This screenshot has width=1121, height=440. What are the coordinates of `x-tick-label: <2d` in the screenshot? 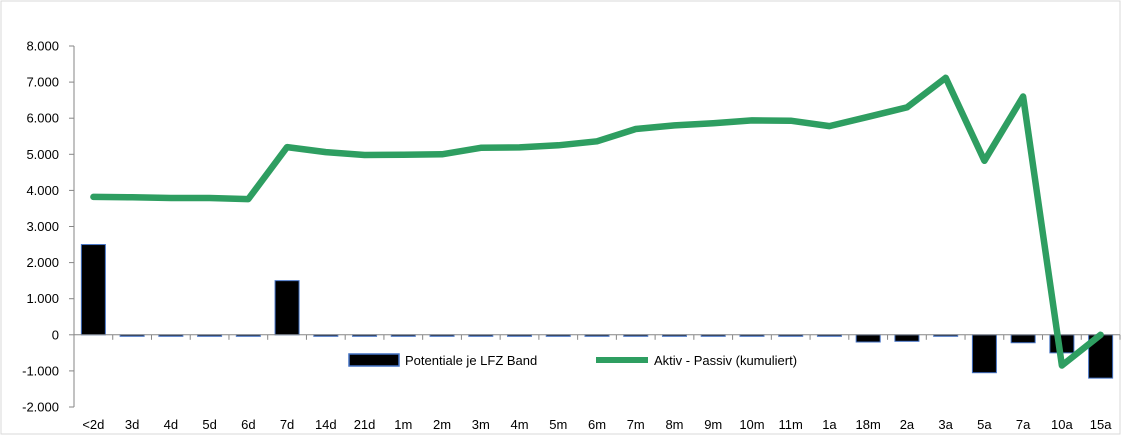 It's located at (93, 424).